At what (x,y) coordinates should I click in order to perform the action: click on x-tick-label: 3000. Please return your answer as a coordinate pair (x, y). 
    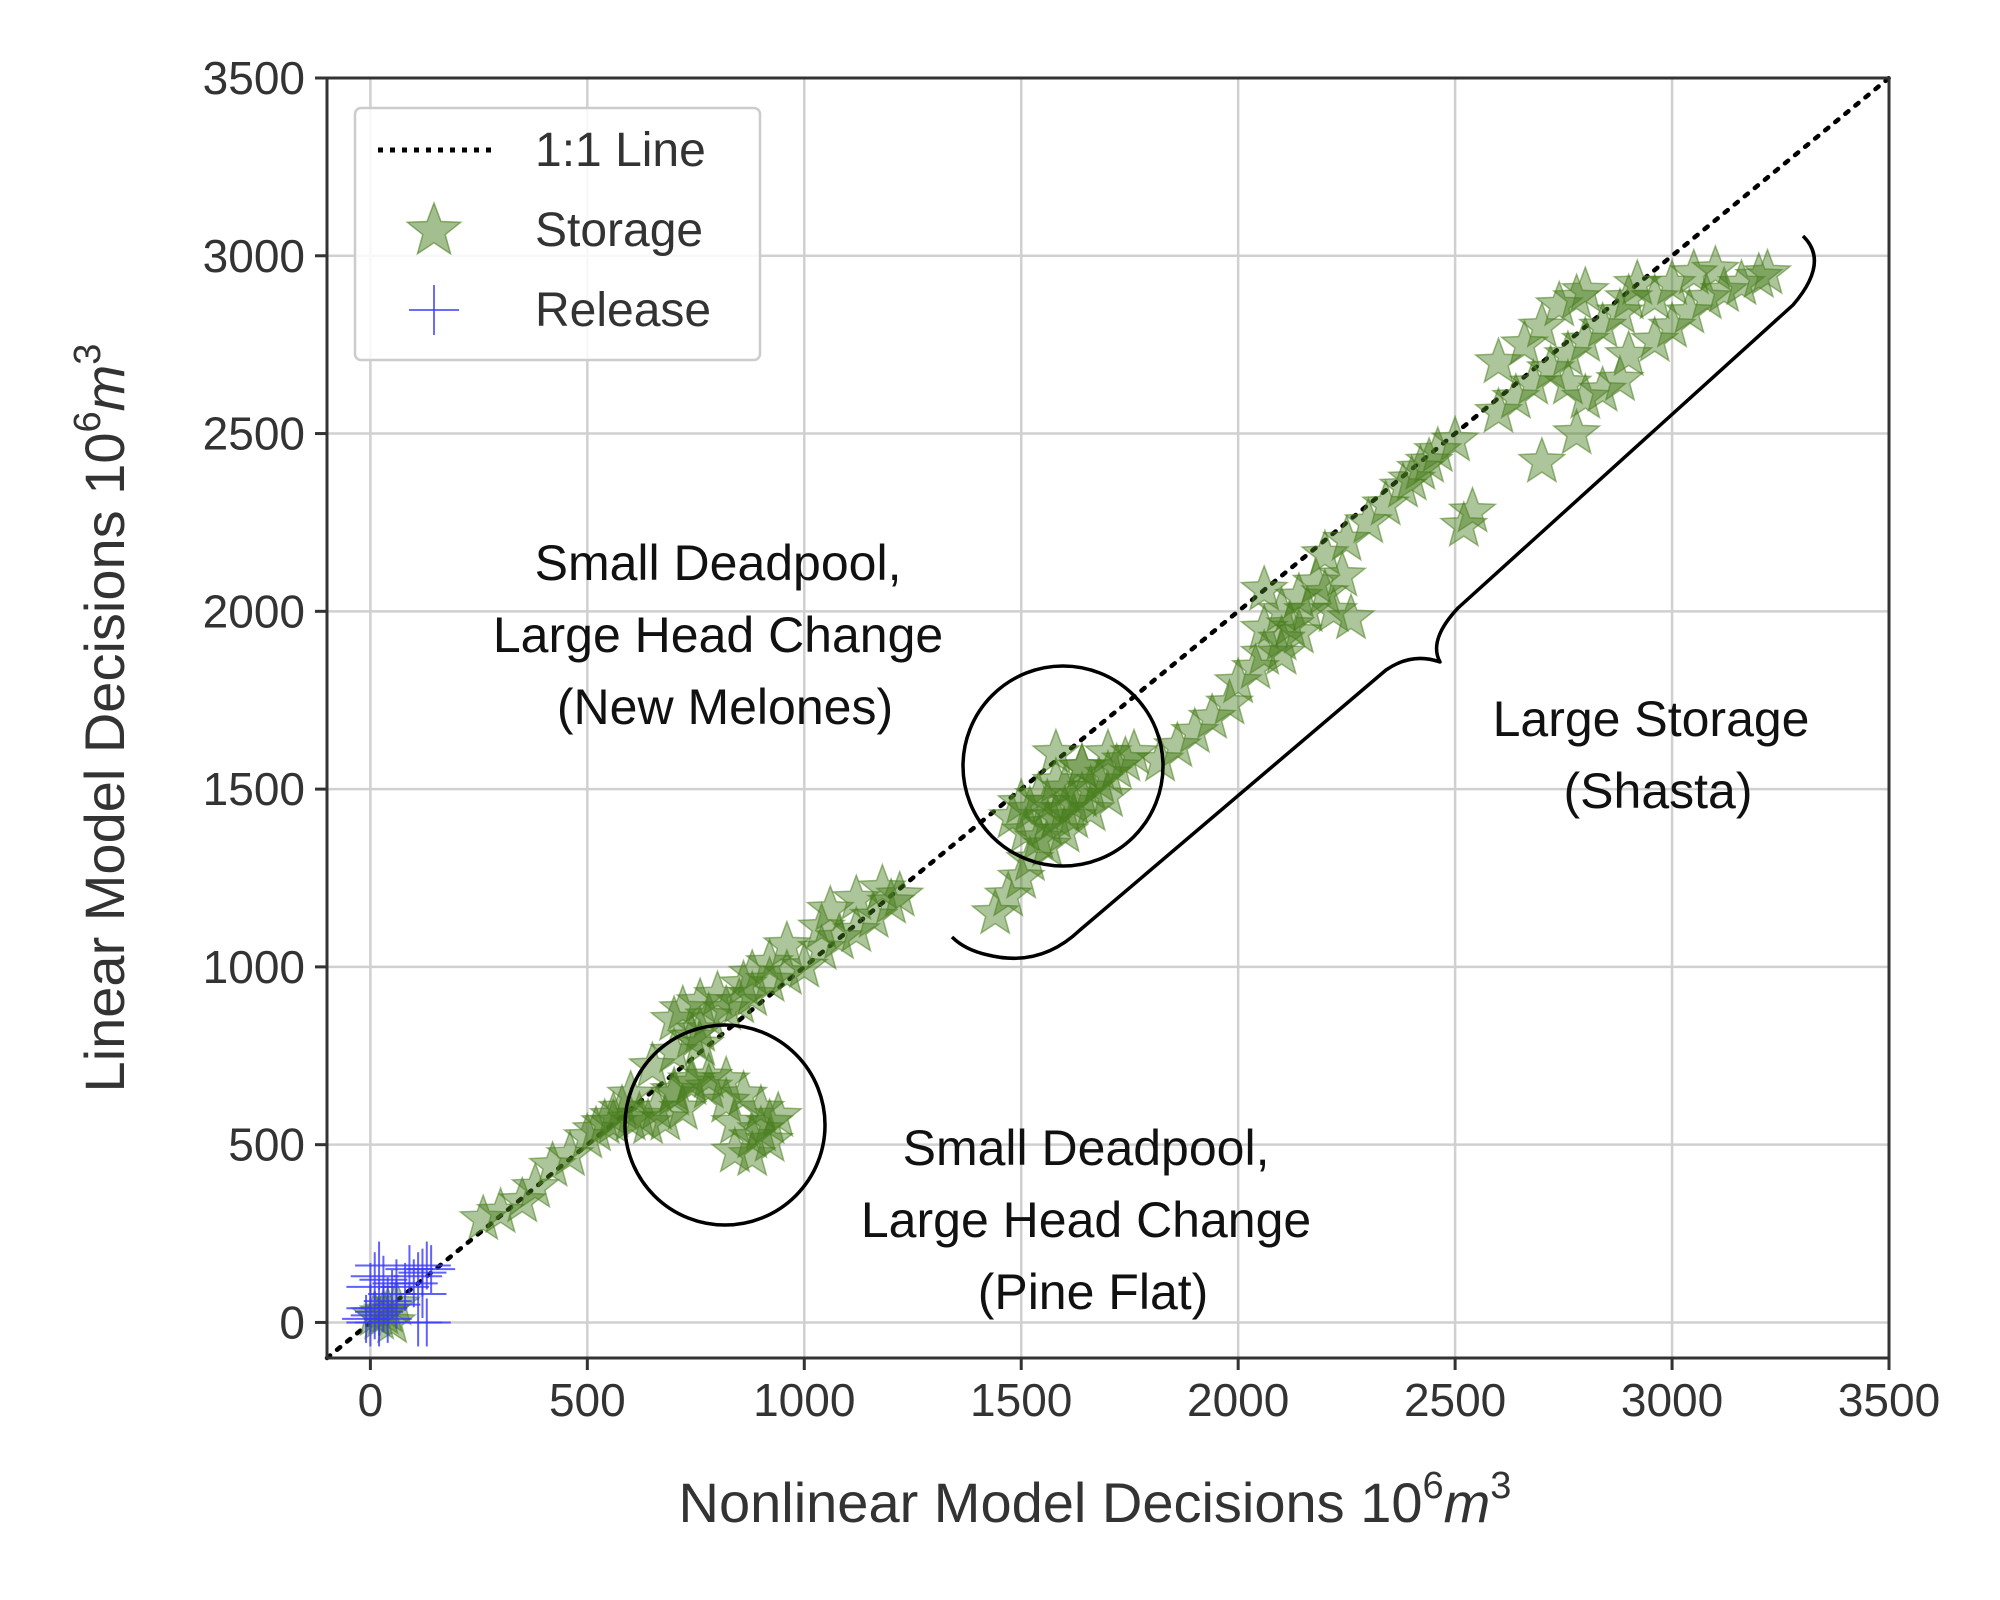
    Looking at the image, I should click on (1672, 1400).